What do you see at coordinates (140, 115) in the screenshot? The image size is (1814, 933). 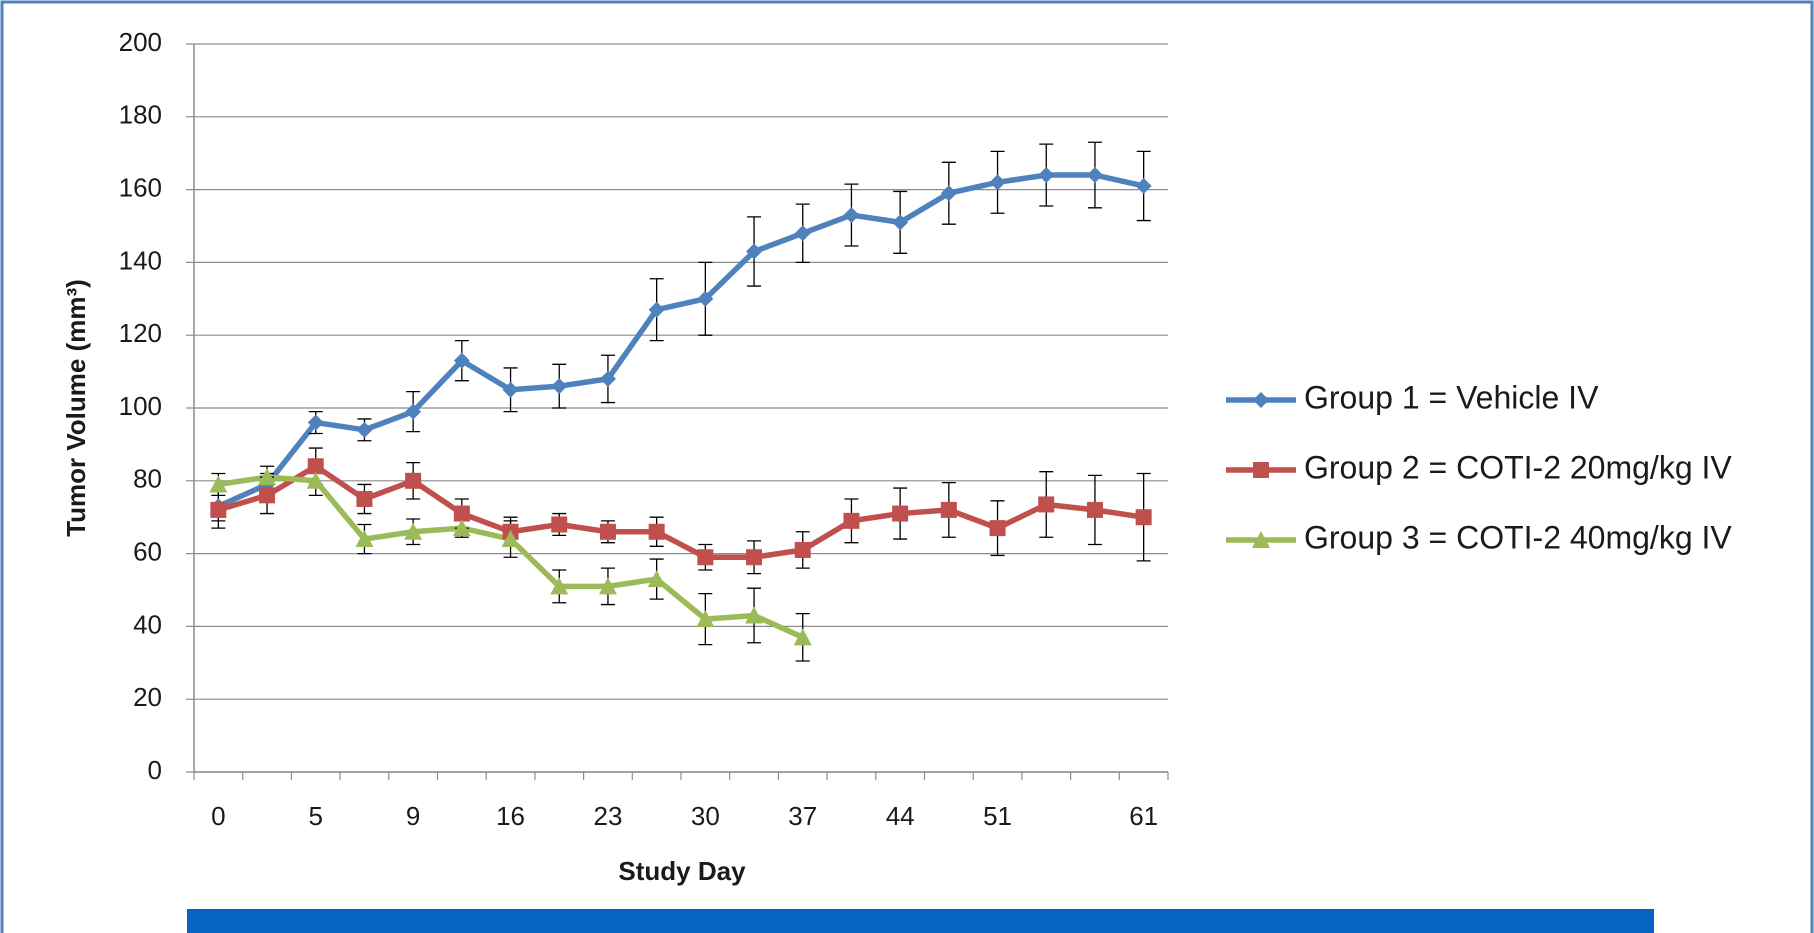 I see `y-tick-label: 180` at bounding box center [140, 115].